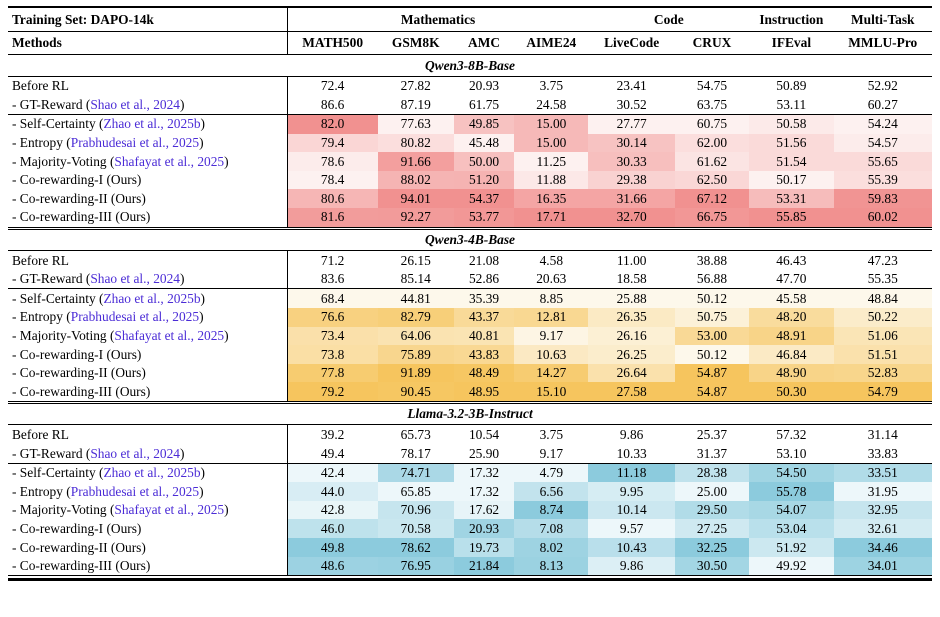  Describe the element at coordinates (791, 43) in the screenshot. I see `col-ifeval: IFEval` at that location.